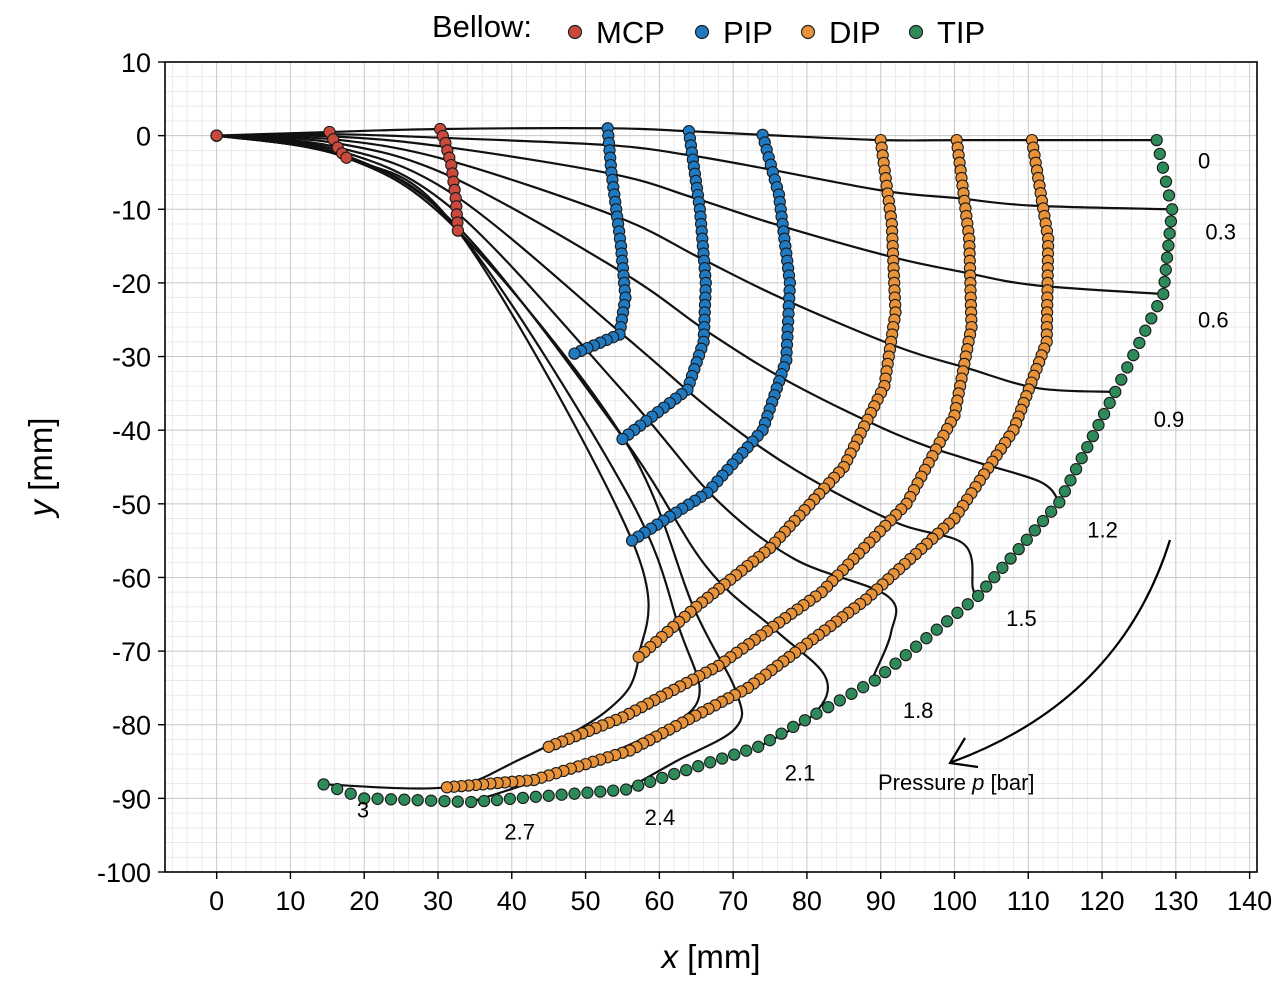 Image resolution: width=1275 pixels, height=992 pixels. I want to click on pressure-label-0: 0, so click(1204, 161).